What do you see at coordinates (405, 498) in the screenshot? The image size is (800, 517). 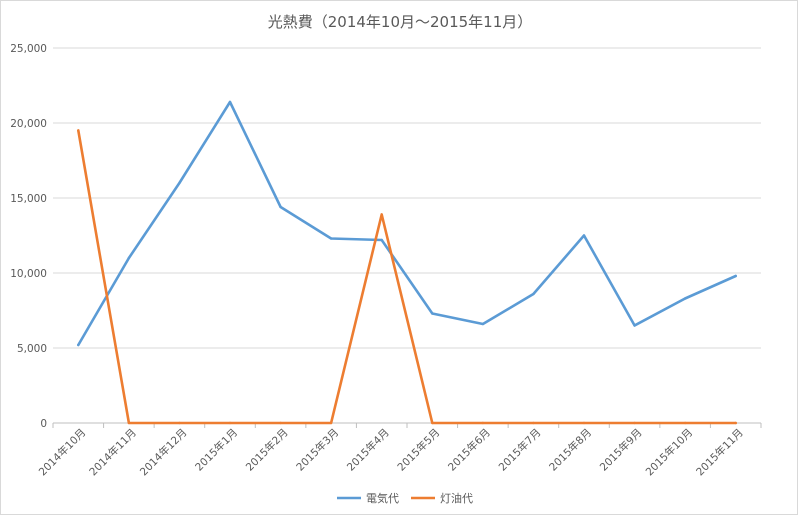 I see `legend: 電気代 灯油代` at bounding box center [405, 498].